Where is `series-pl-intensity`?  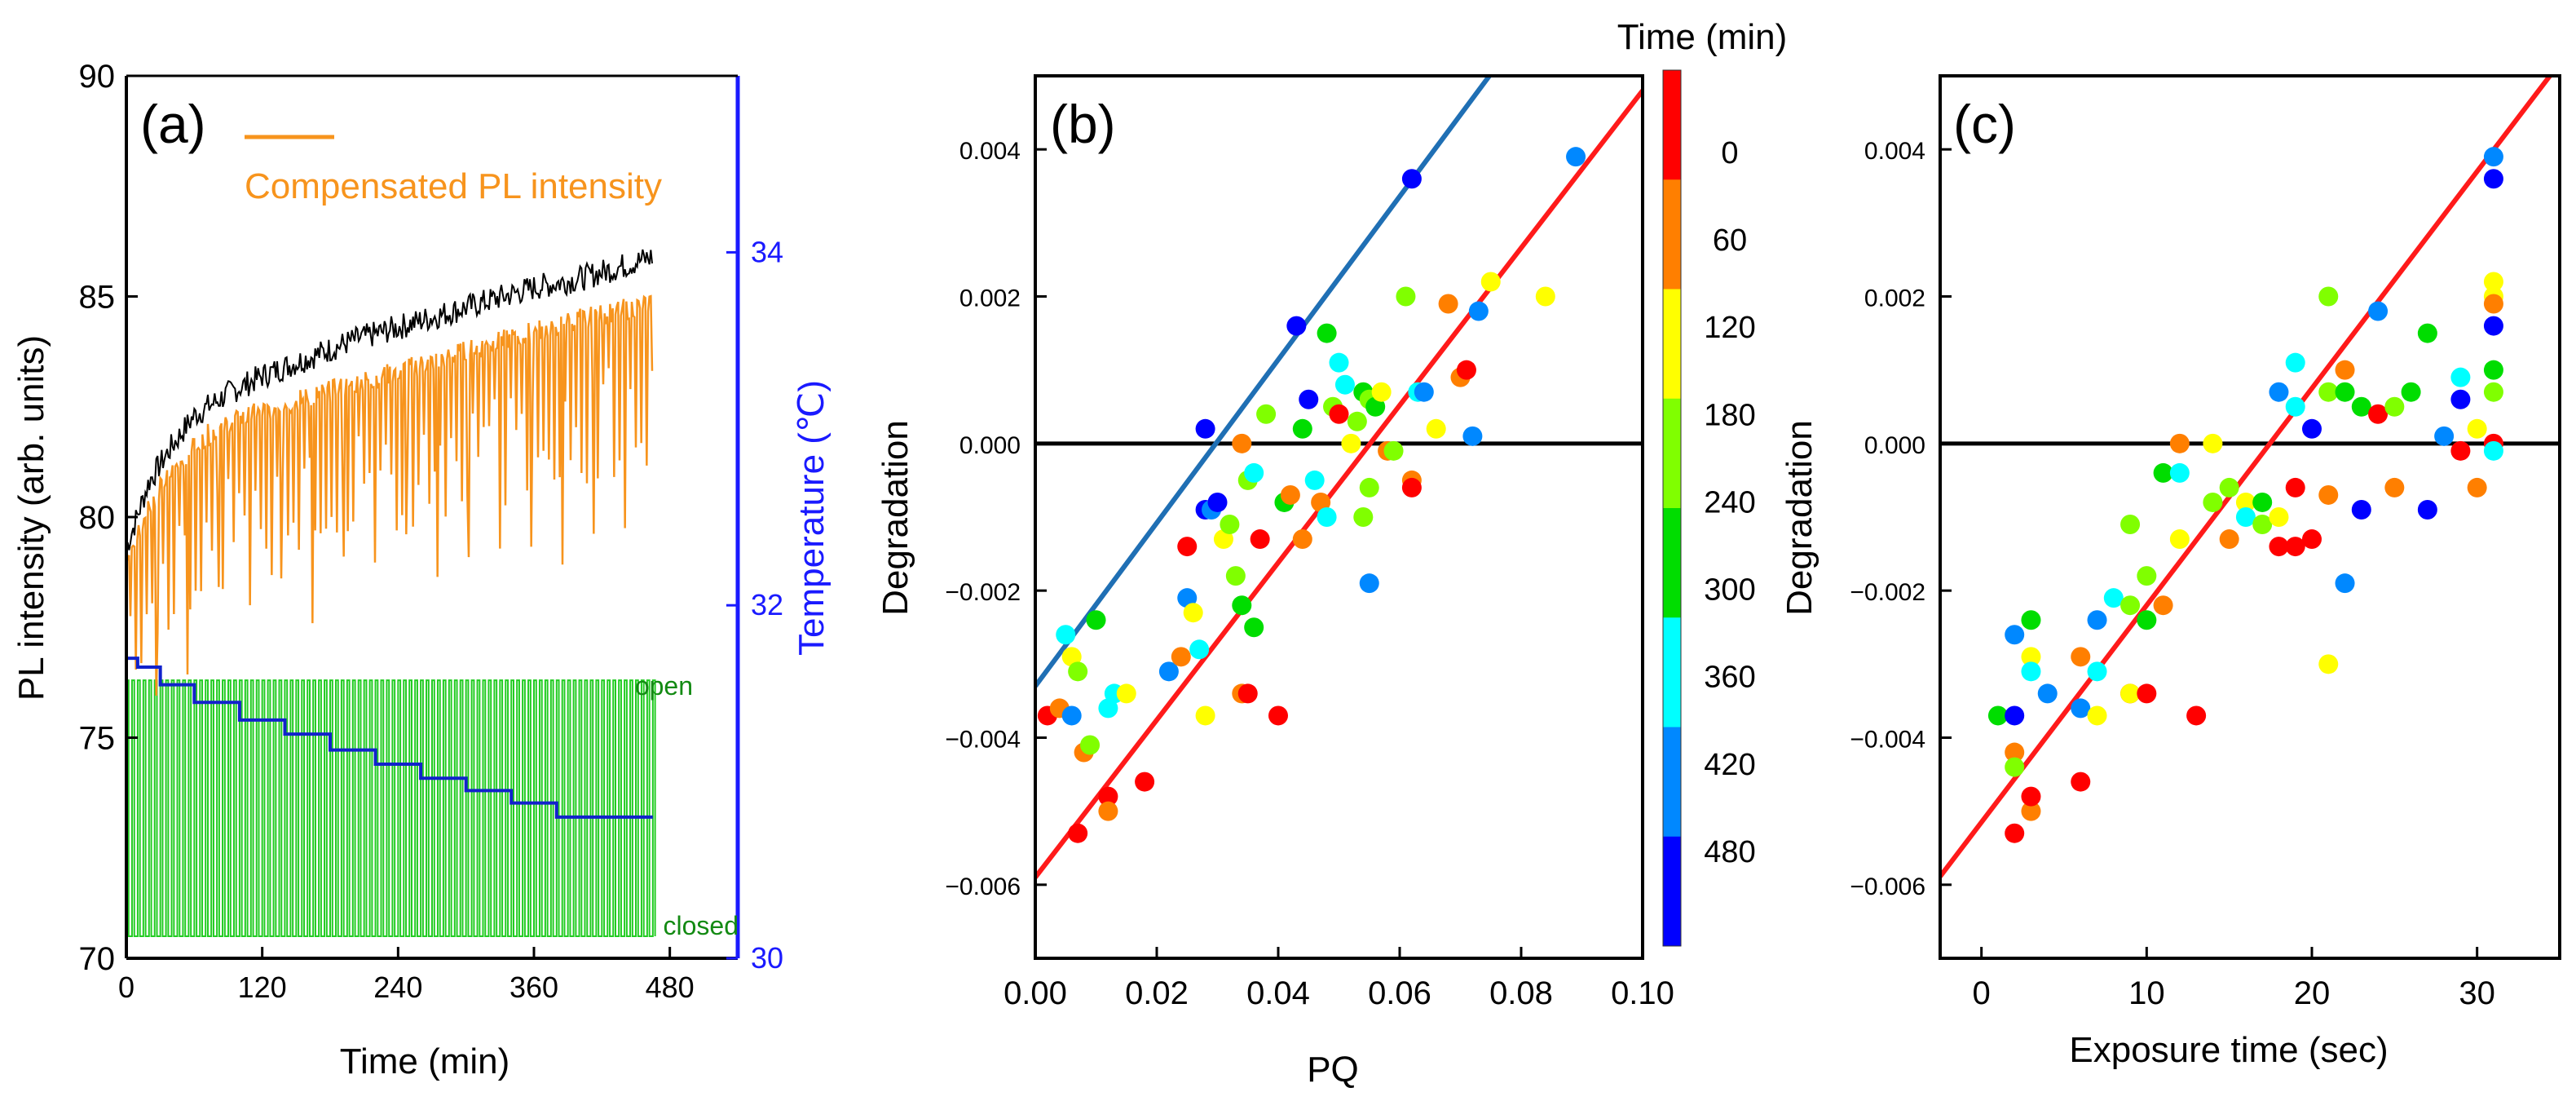 series-pl-intensity is located at coordinates (389, 399).